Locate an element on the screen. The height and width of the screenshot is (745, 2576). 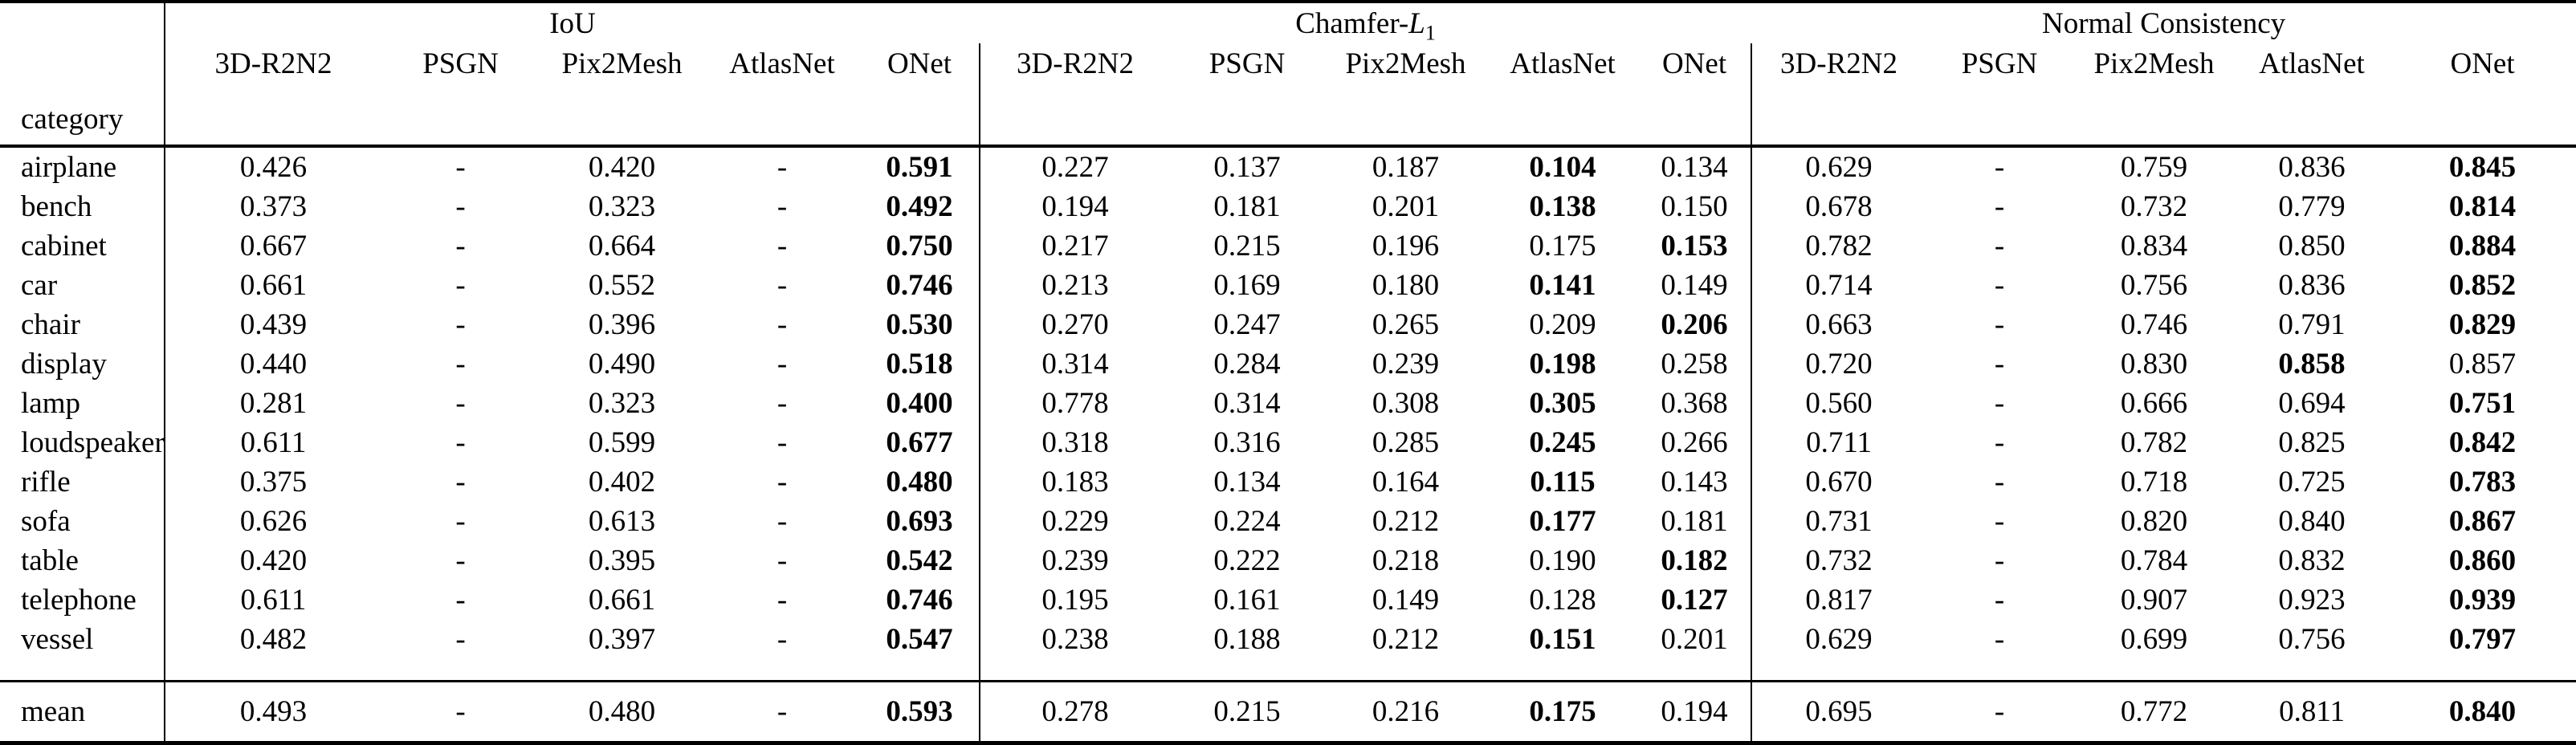
value-cell: 0.224 is located at coordinates (1247, 521).